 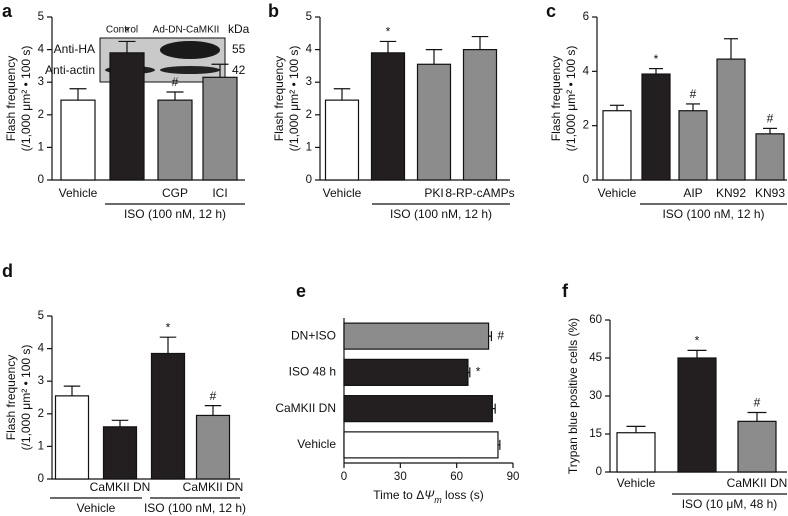 What do you see at coordinates (463, 495) in the screenshot?
I see `x-axis-label-part: loss (s)` at bounding box center [463, 495].